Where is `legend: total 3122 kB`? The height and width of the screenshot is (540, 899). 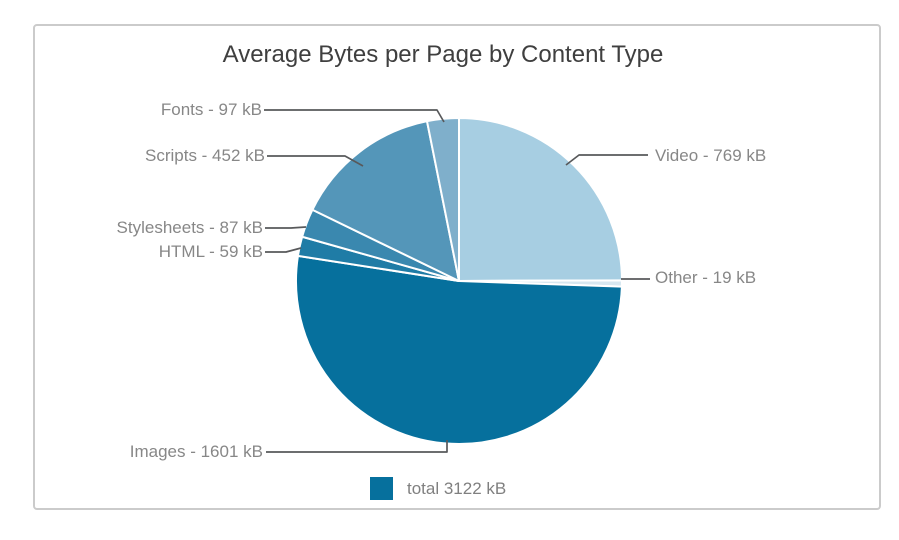 legend: total 3122 kB is located at coordinates (438, 488).